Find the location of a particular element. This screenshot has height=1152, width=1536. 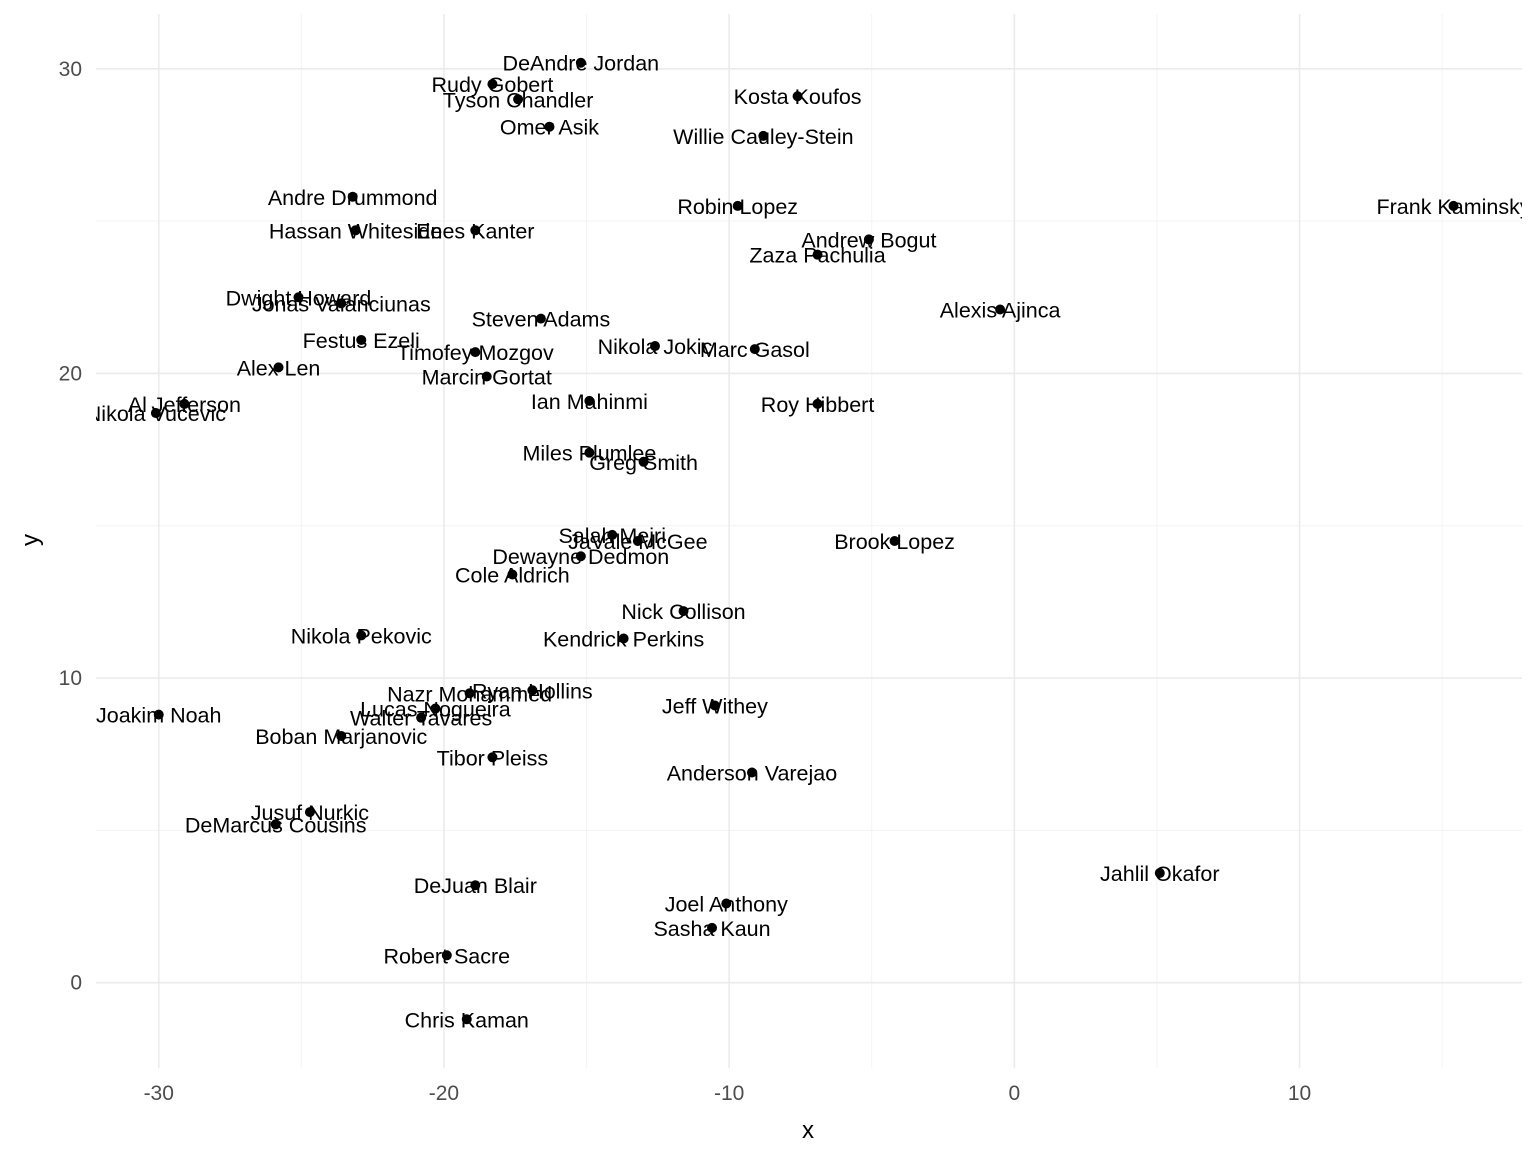

data-point-label: Chris Kaman is located at coordinates (467, 1020).